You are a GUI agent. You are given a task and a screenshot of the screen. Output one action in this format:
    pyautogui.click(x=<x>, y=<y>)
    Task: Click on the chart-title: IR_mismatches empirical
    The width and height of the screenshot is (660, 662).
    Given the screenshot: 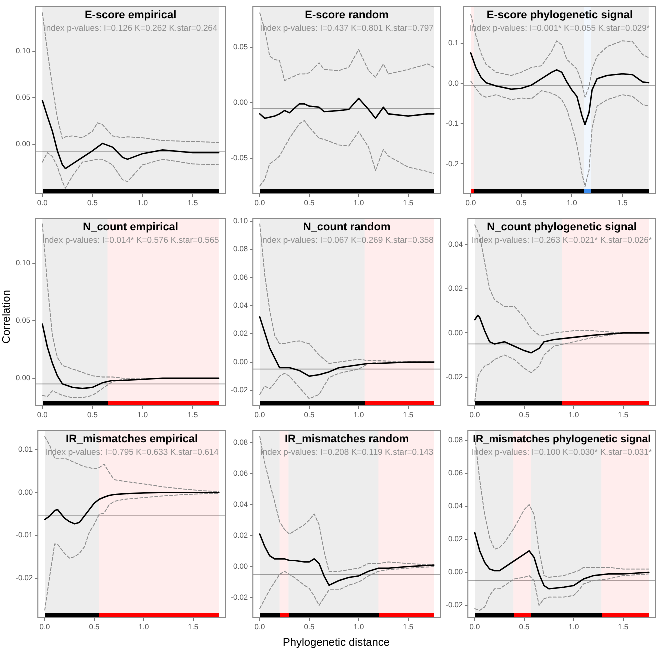 What is the action you would take?
    pyautogui.click(x=132, y=440)
    